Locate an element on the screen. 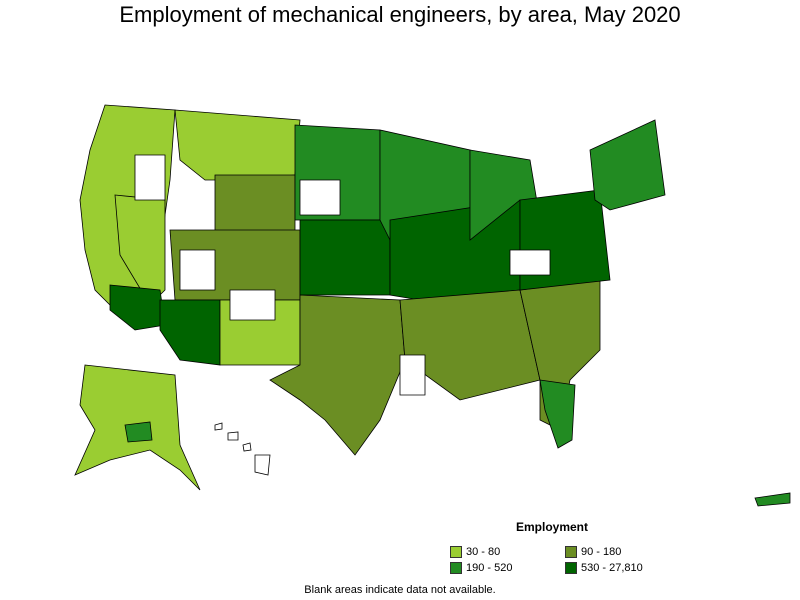 This screenshot has width=800, height=600. region-south-central is located at coordinates (470, 345).